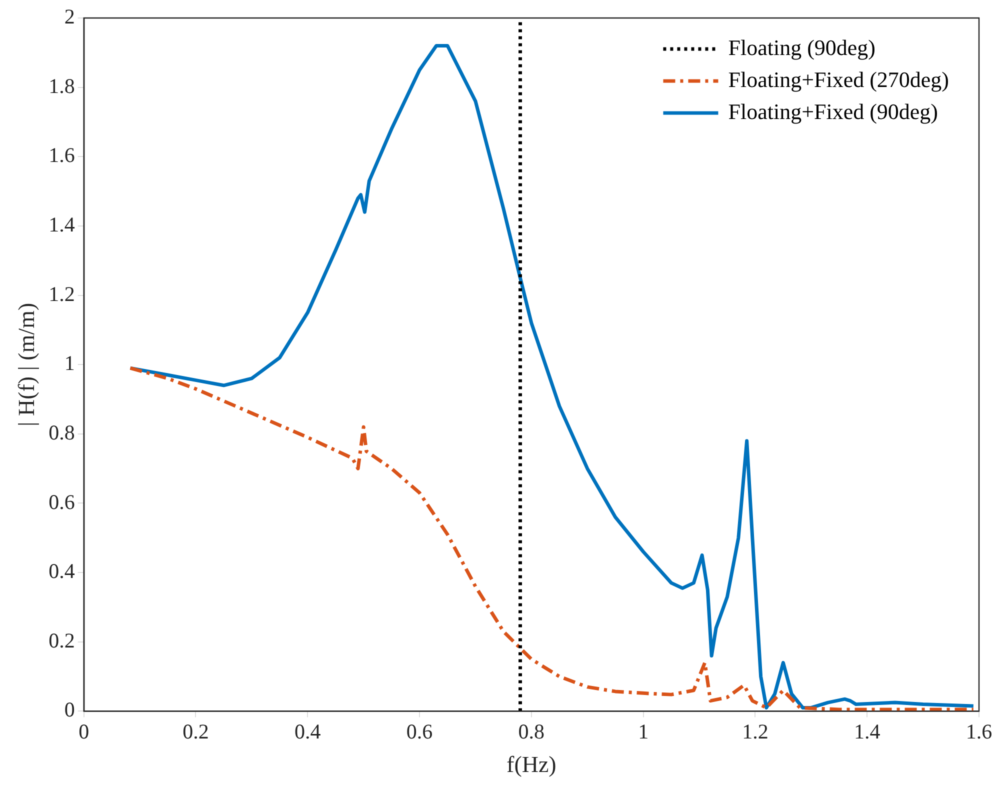 The height and width of the screenshot is (789, 999). Describe the element at coordinates (755, 731) in the screenshot. I see `x-tick-label: 1.2` at that location.